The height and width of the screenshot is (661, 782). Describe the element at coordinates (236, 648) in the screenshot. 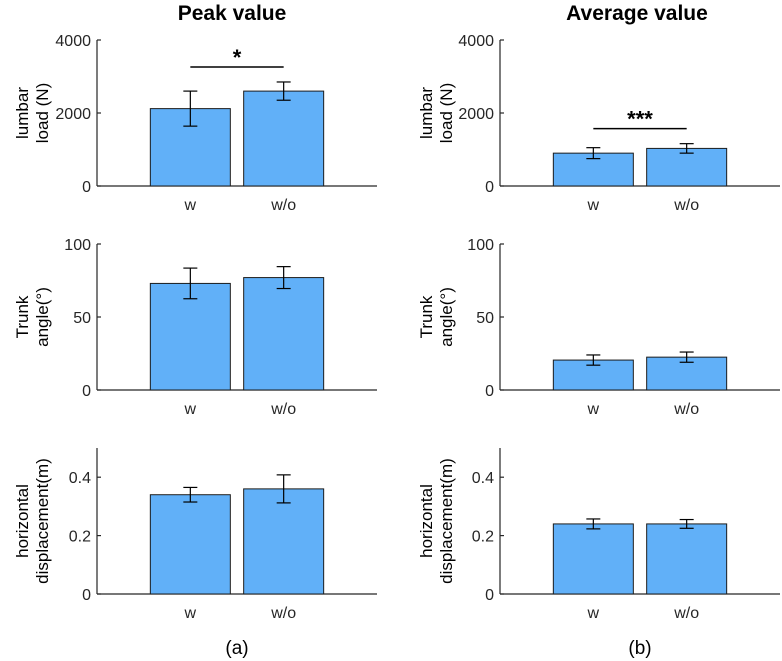

I see `panel-label-a: (a)` at that location.